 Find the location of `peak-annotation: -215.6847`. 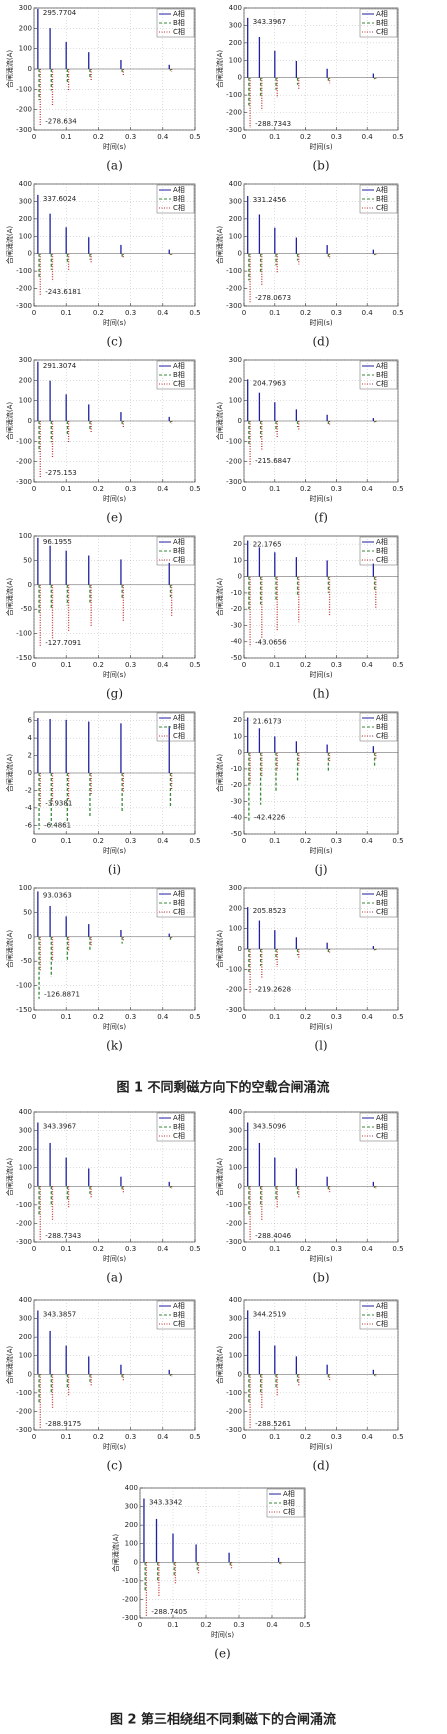

peak-annotation: -215.6847 is located at coordinates (273, 461).